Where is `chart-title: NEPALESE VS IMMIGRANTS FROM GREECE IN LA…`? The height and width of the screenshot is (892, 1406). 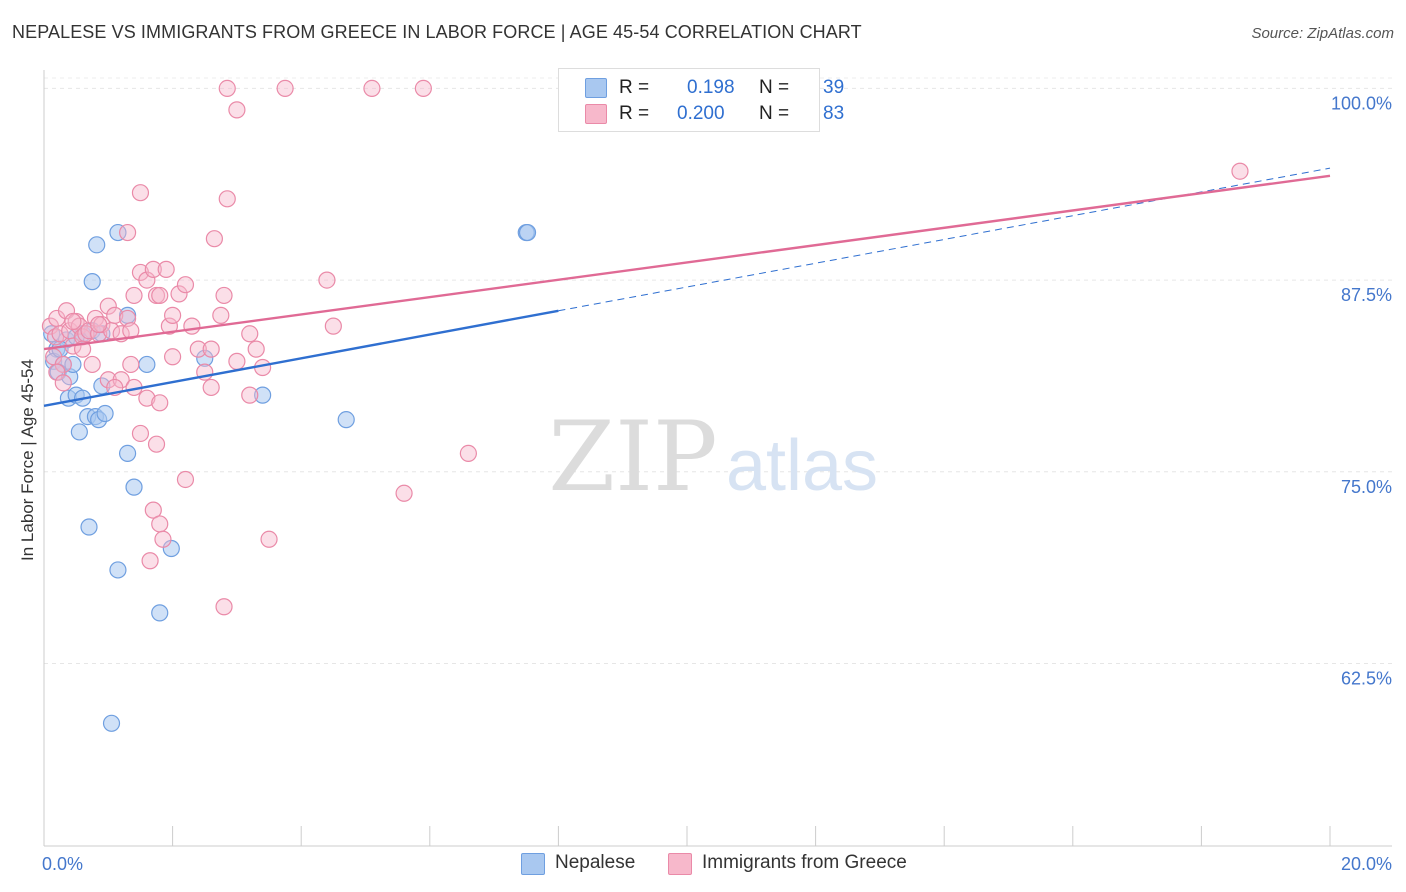
chart-title: NEPALESE VS IMMIGRANTS FROM GREECE IN LA… is located at coordinates (437, 32).